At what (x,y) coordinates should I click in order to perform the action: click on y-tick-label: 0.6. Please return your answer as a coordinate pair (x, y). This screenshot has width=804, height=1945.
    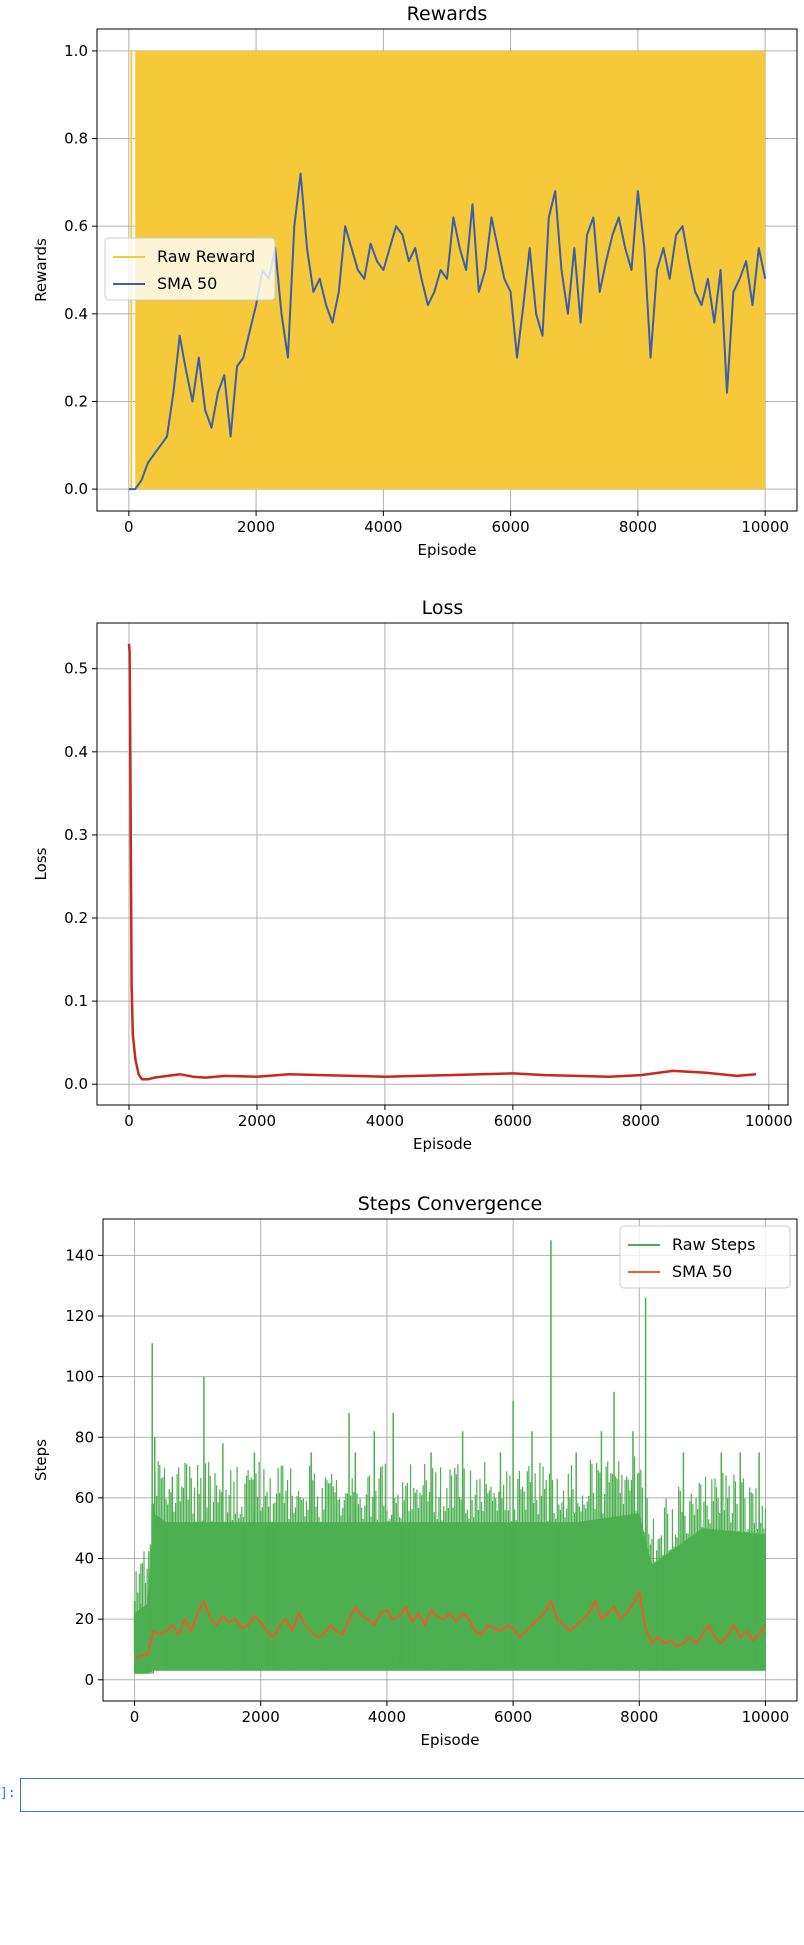
    Looking at the image, I should click on (76, 226).